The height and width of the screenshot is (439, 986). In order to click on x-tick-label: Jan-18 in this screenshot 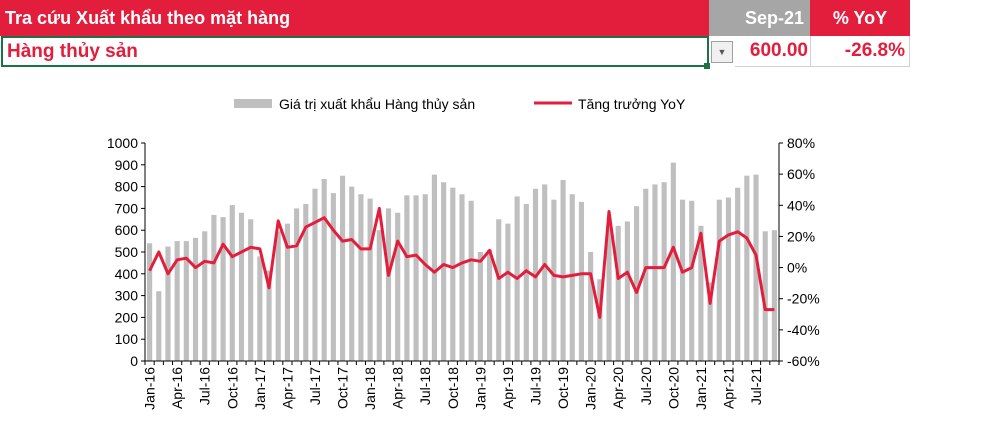, I will do `click(370, 388)`.